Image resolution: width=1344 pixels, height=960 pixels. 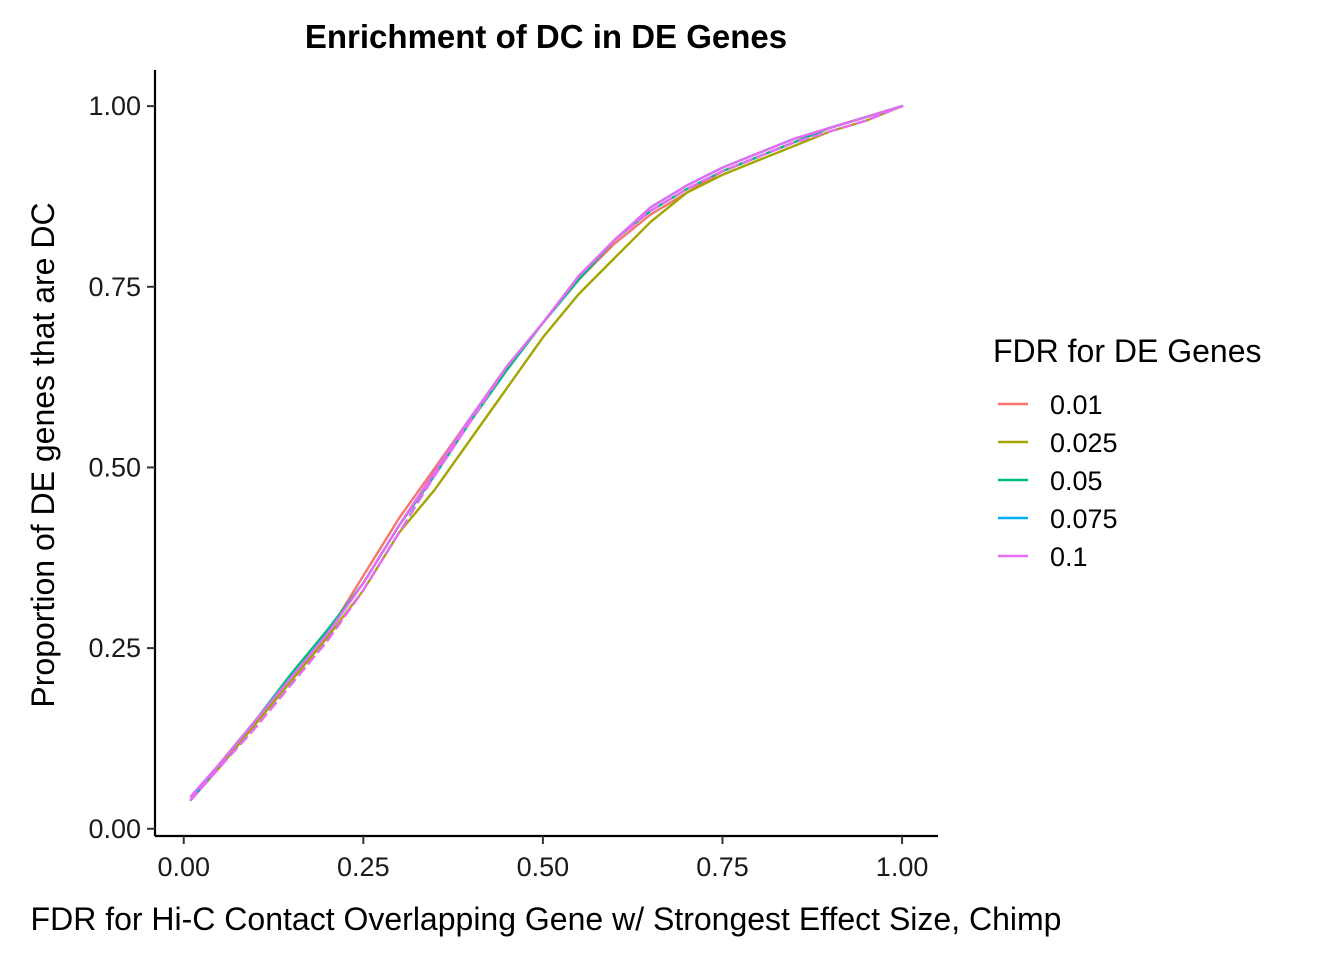 I want to click on y-tick-label: 1.00, so click(x=114, y=106).